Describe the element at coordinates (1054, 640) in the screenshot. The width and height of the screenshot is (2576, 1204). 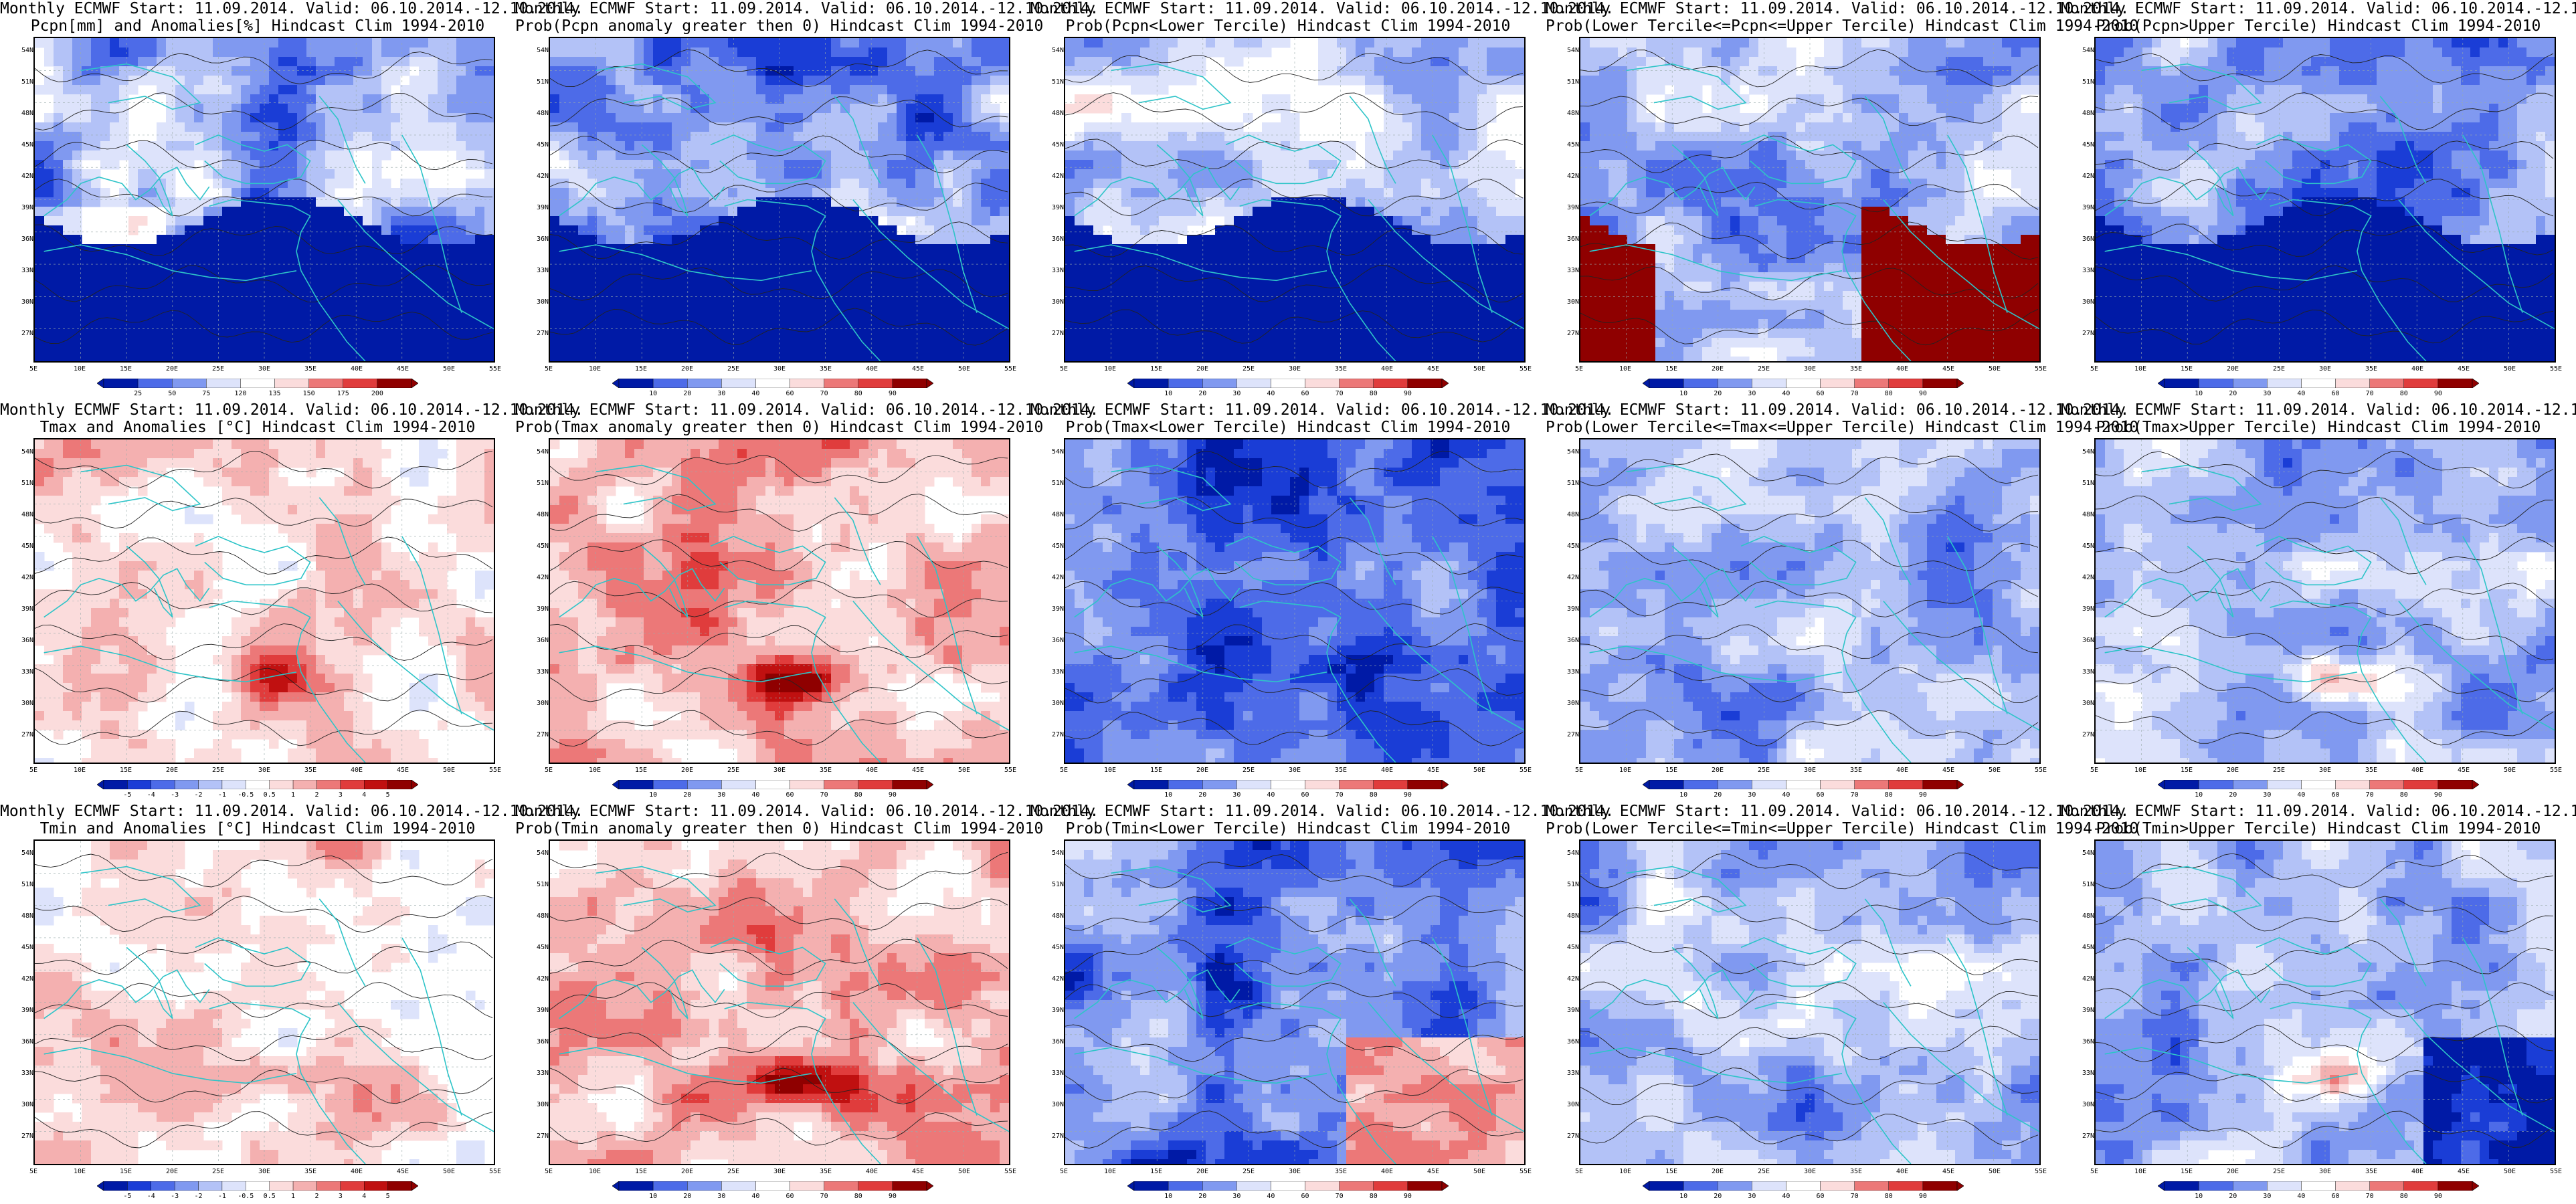
I see `latitude-label: 36N` at that location.